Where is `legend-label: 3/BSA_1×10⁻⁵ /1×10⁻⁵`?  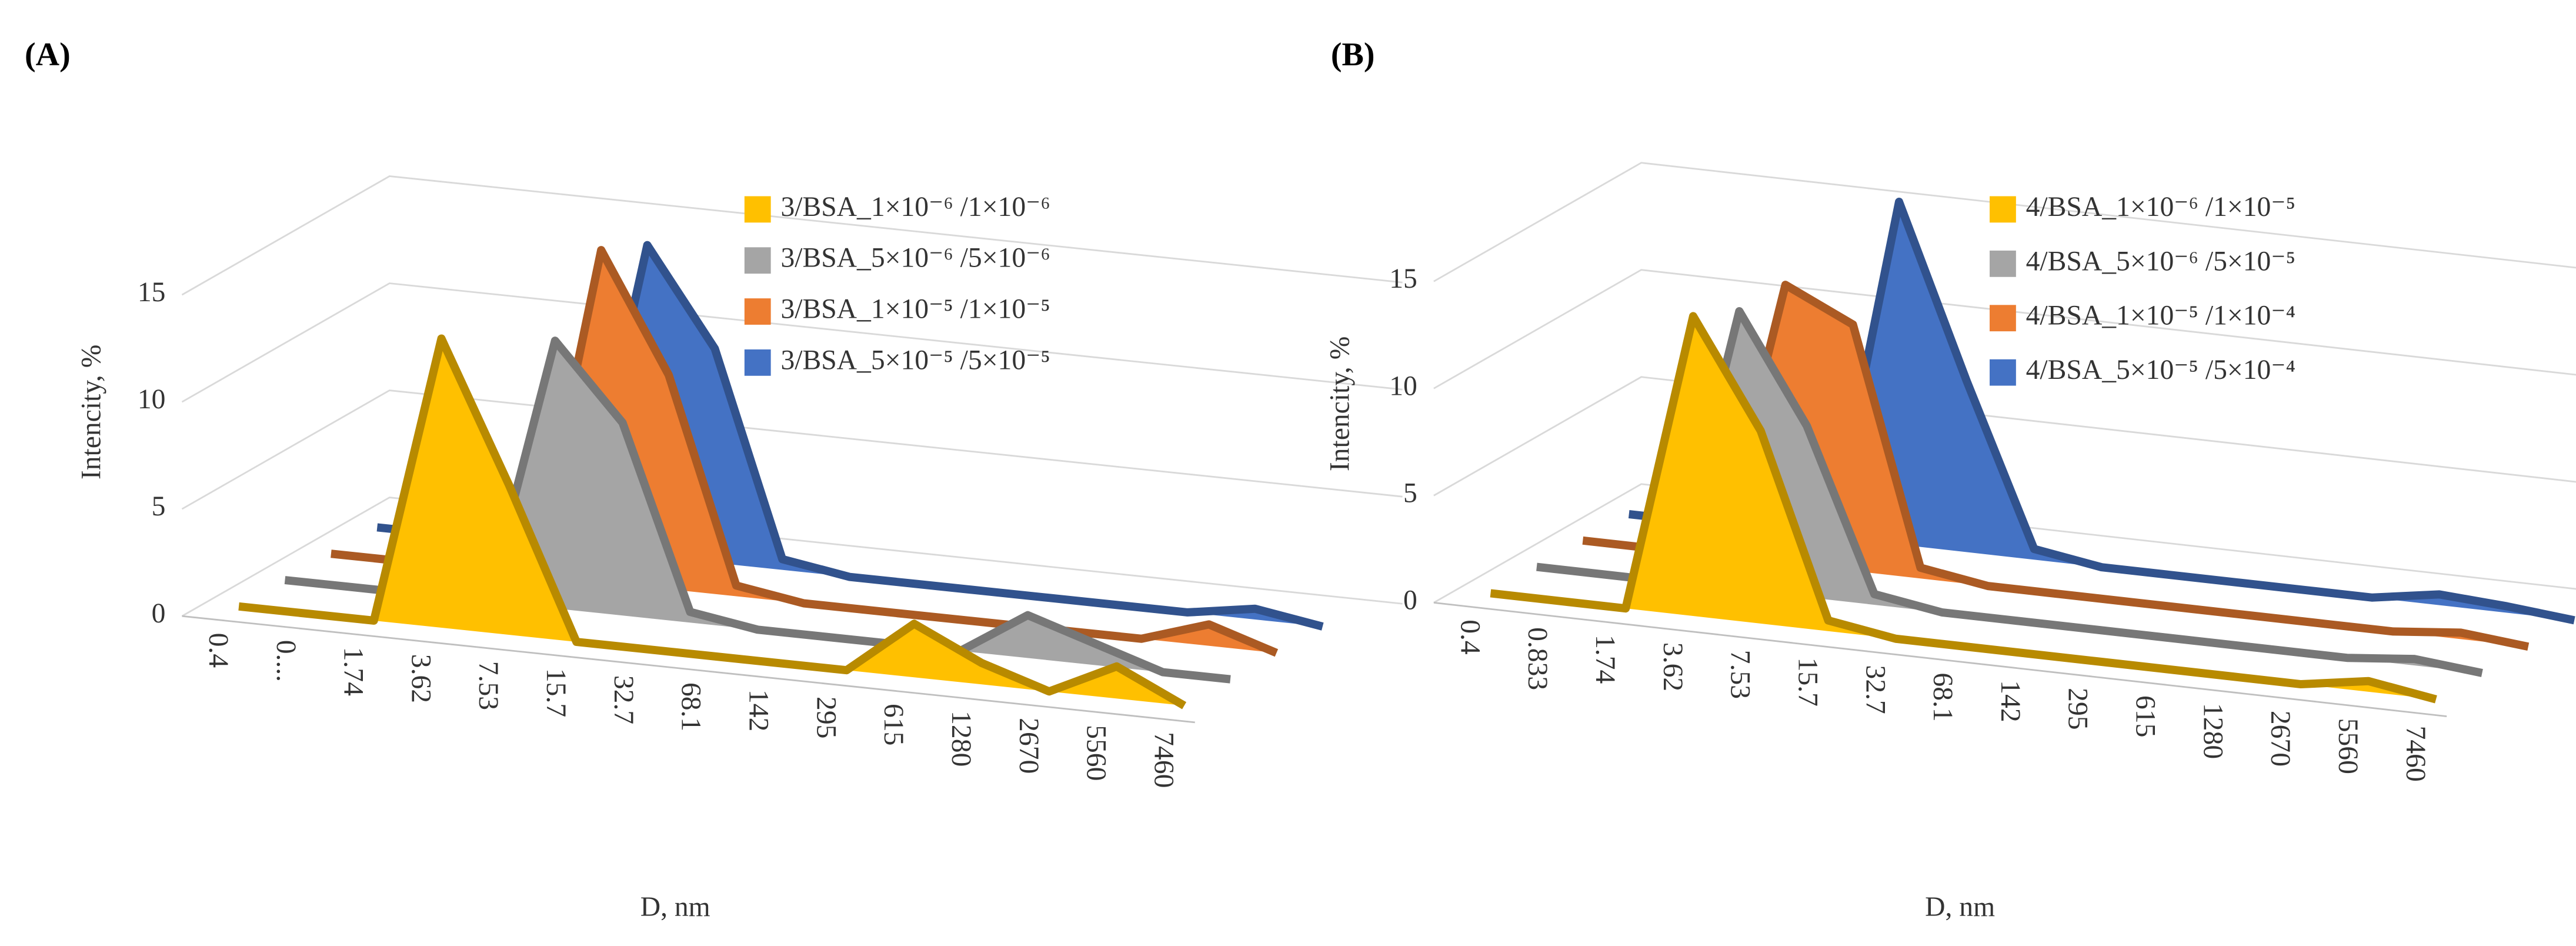 legend-label: 3/BSA_1×10⁻⁵ /1×10⁻⁵ is located at coordinates (915, 309).